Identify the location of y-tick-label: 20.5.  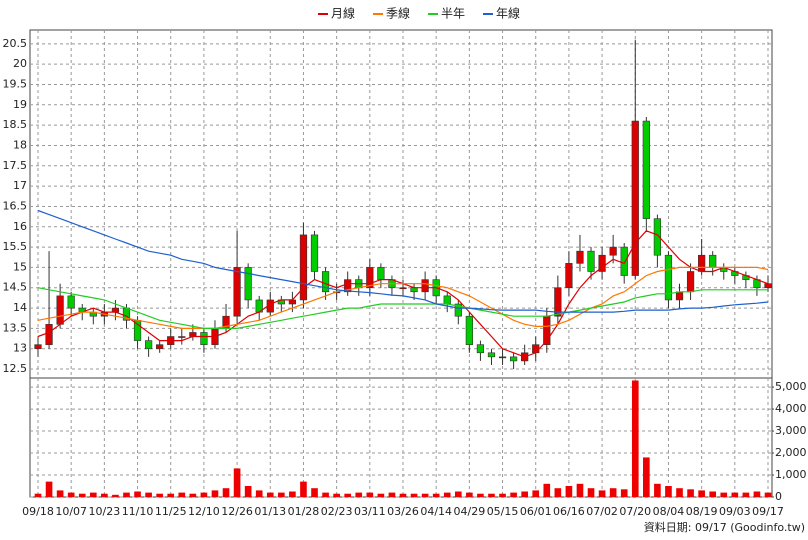
(15, 43).